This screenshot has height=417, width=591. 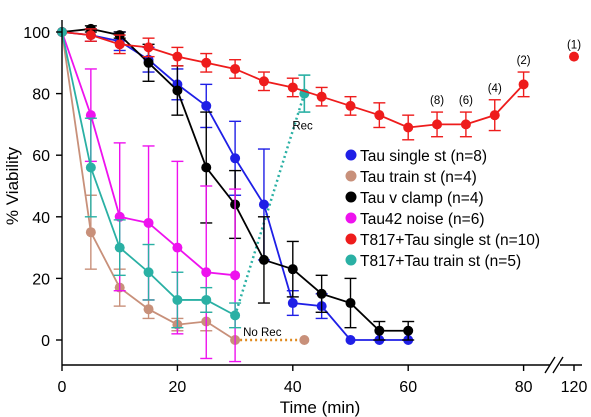 I want to click on count-annotation: (6), so click(x=466, y=101).